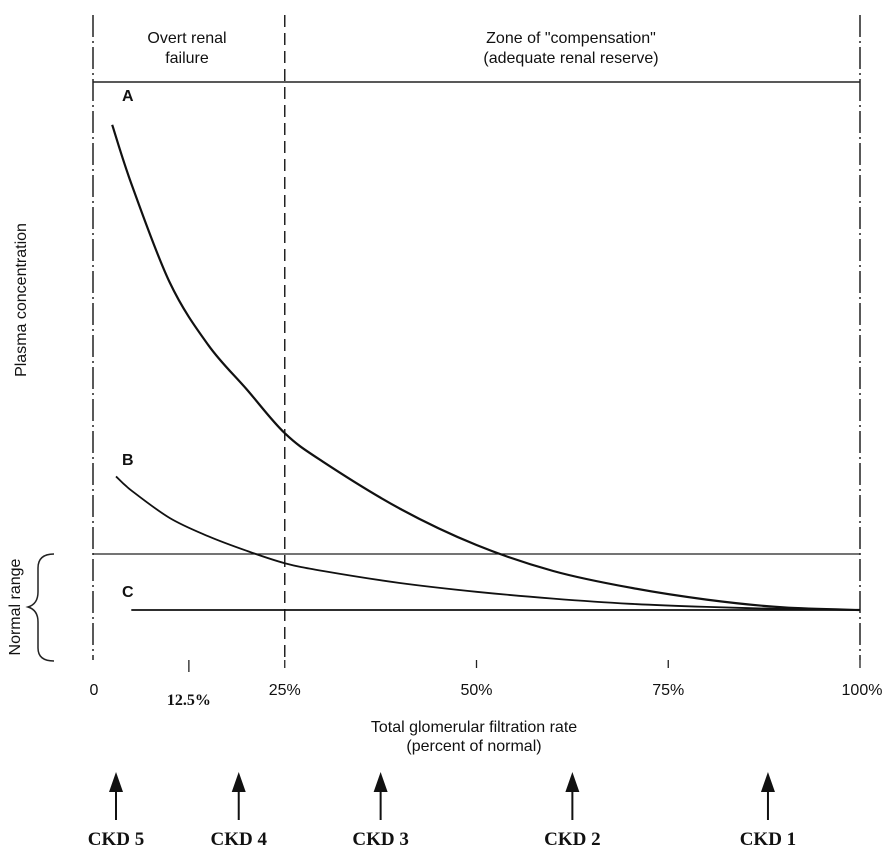 The height and width of the screenshot is (856, 892). What do you see at coordinates (571, 38) in the screenshot?
I see `zone-label-compensation-line1: Zone of "compensation"` at bounding box center [571, 38].